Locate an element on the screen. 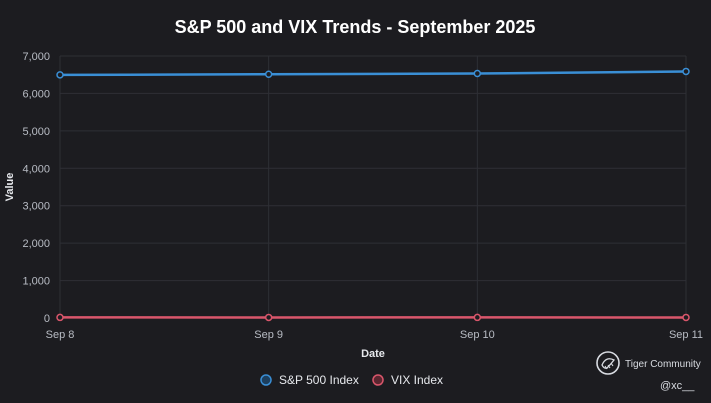  series-line-sp500 is located at coordinates (373, 73).